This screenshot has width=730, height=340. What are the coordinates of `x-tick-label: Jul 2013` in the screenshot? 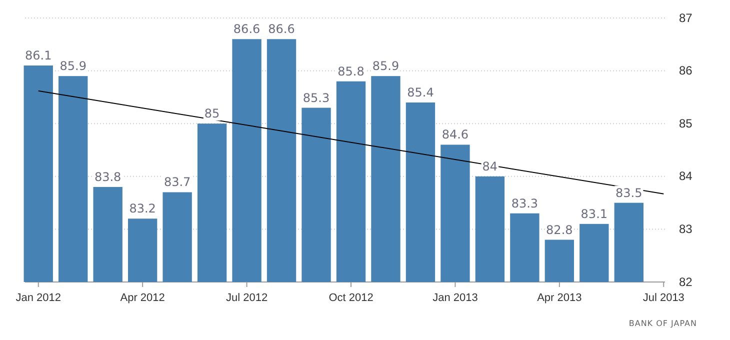 It's located at (663, 298).